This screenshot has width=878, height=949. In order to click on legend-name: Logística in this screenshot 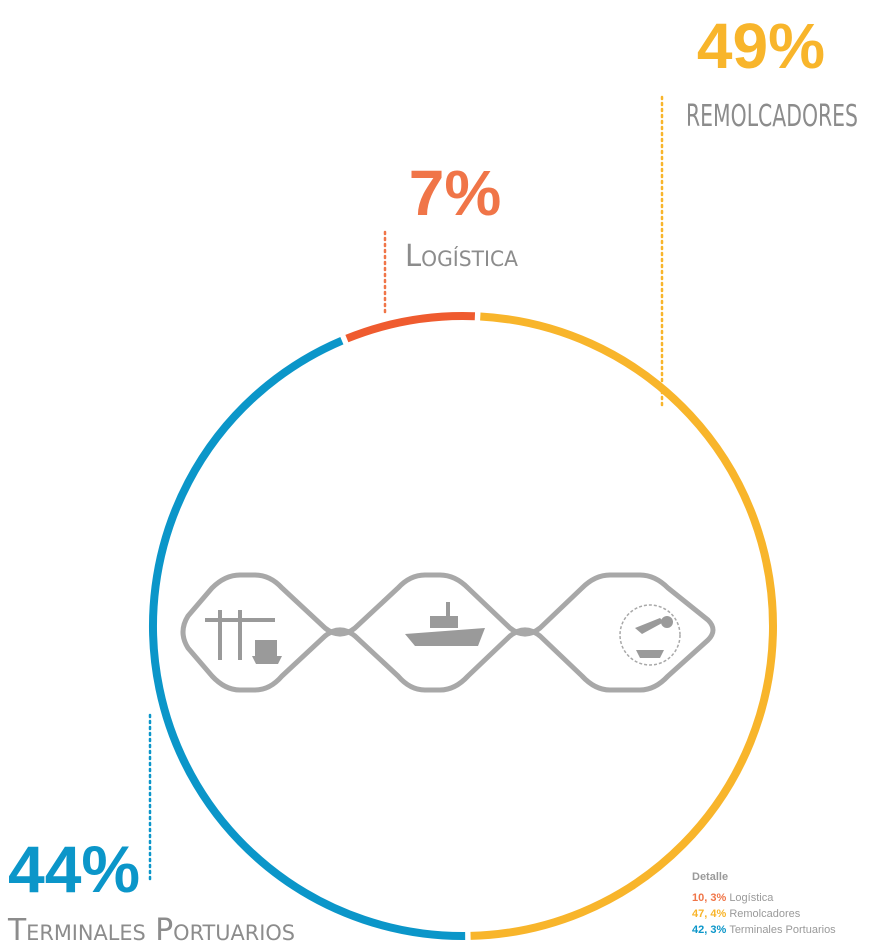, I will do `click(751, 898)`.